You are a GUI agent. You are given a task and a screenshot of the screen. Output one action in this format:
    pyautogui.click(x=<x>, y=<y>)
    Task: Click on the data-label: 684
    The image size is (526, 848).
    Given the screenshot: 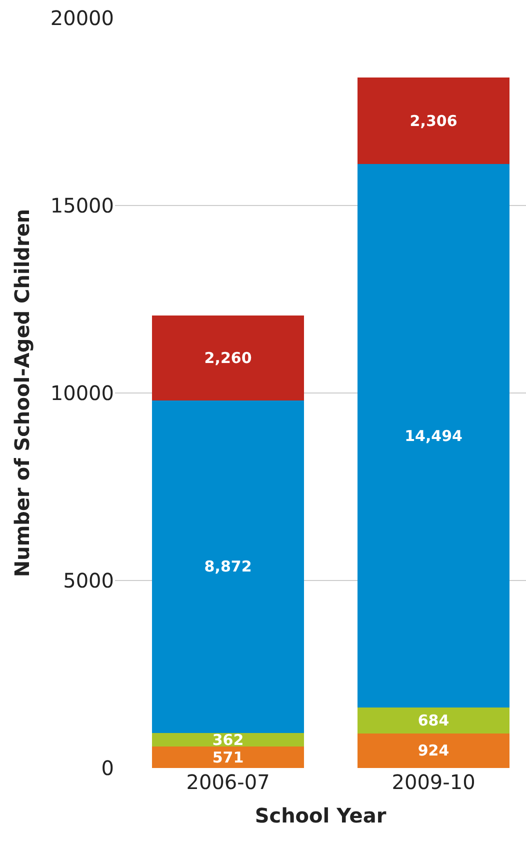 What is the action you would take?
    pyautogui.click(x=434, y=721)
    